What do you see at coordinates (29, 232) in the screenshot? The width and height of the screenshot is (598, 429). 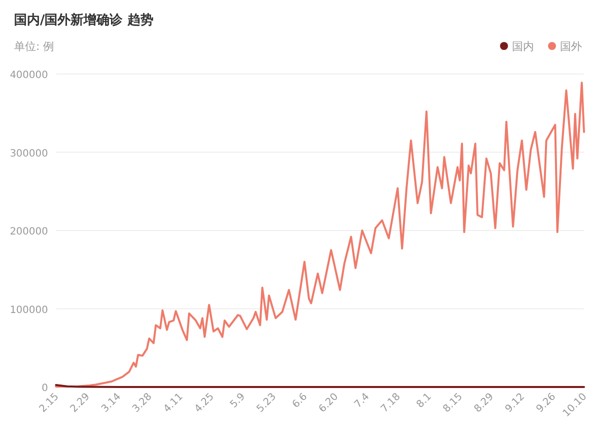 I see `y-tick-label: 200000` at bounding box center [29, 232].